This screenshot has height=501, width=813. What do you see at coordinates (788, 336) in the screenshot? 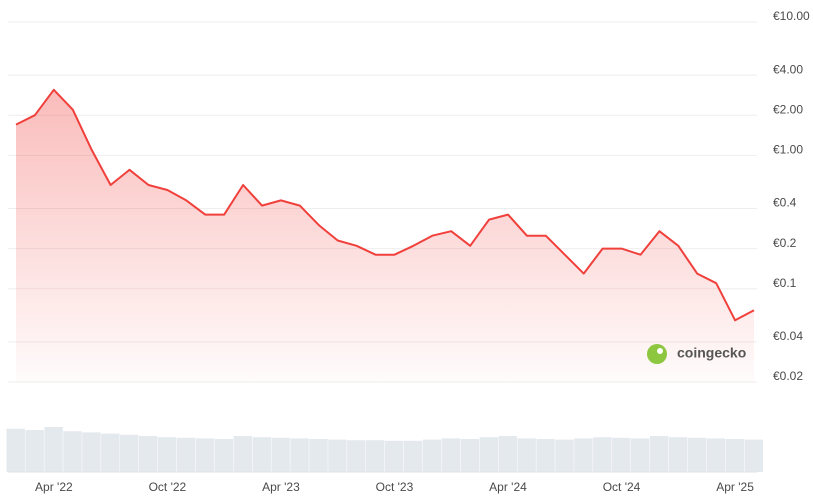
I see `y-tick-label: €0.04` at bounding box center [788, 336].